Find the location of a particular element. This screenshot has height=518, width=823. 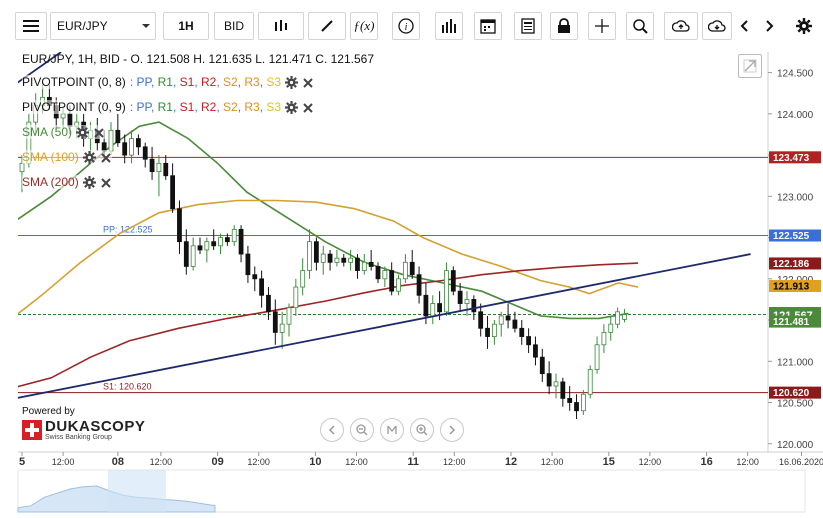

symbol-select: EUR/JPY is located at coordinates (103, 26).